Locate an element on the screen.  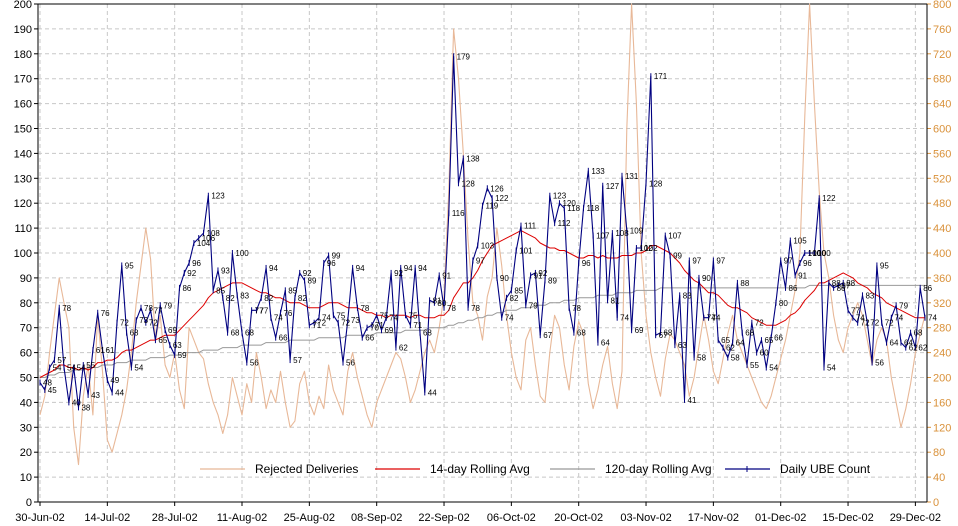
daily-data-label: 123 is located at coordinates (218, 196).